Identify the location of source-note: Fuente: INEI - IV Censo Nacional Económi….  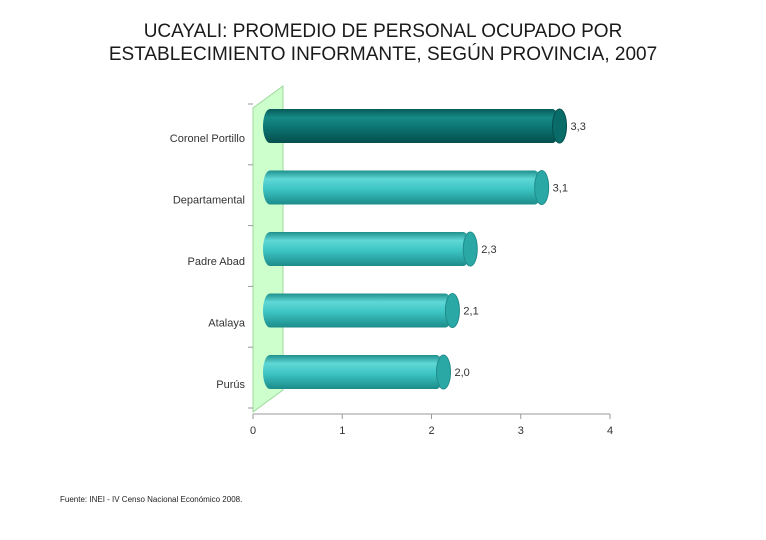
(151, 499).